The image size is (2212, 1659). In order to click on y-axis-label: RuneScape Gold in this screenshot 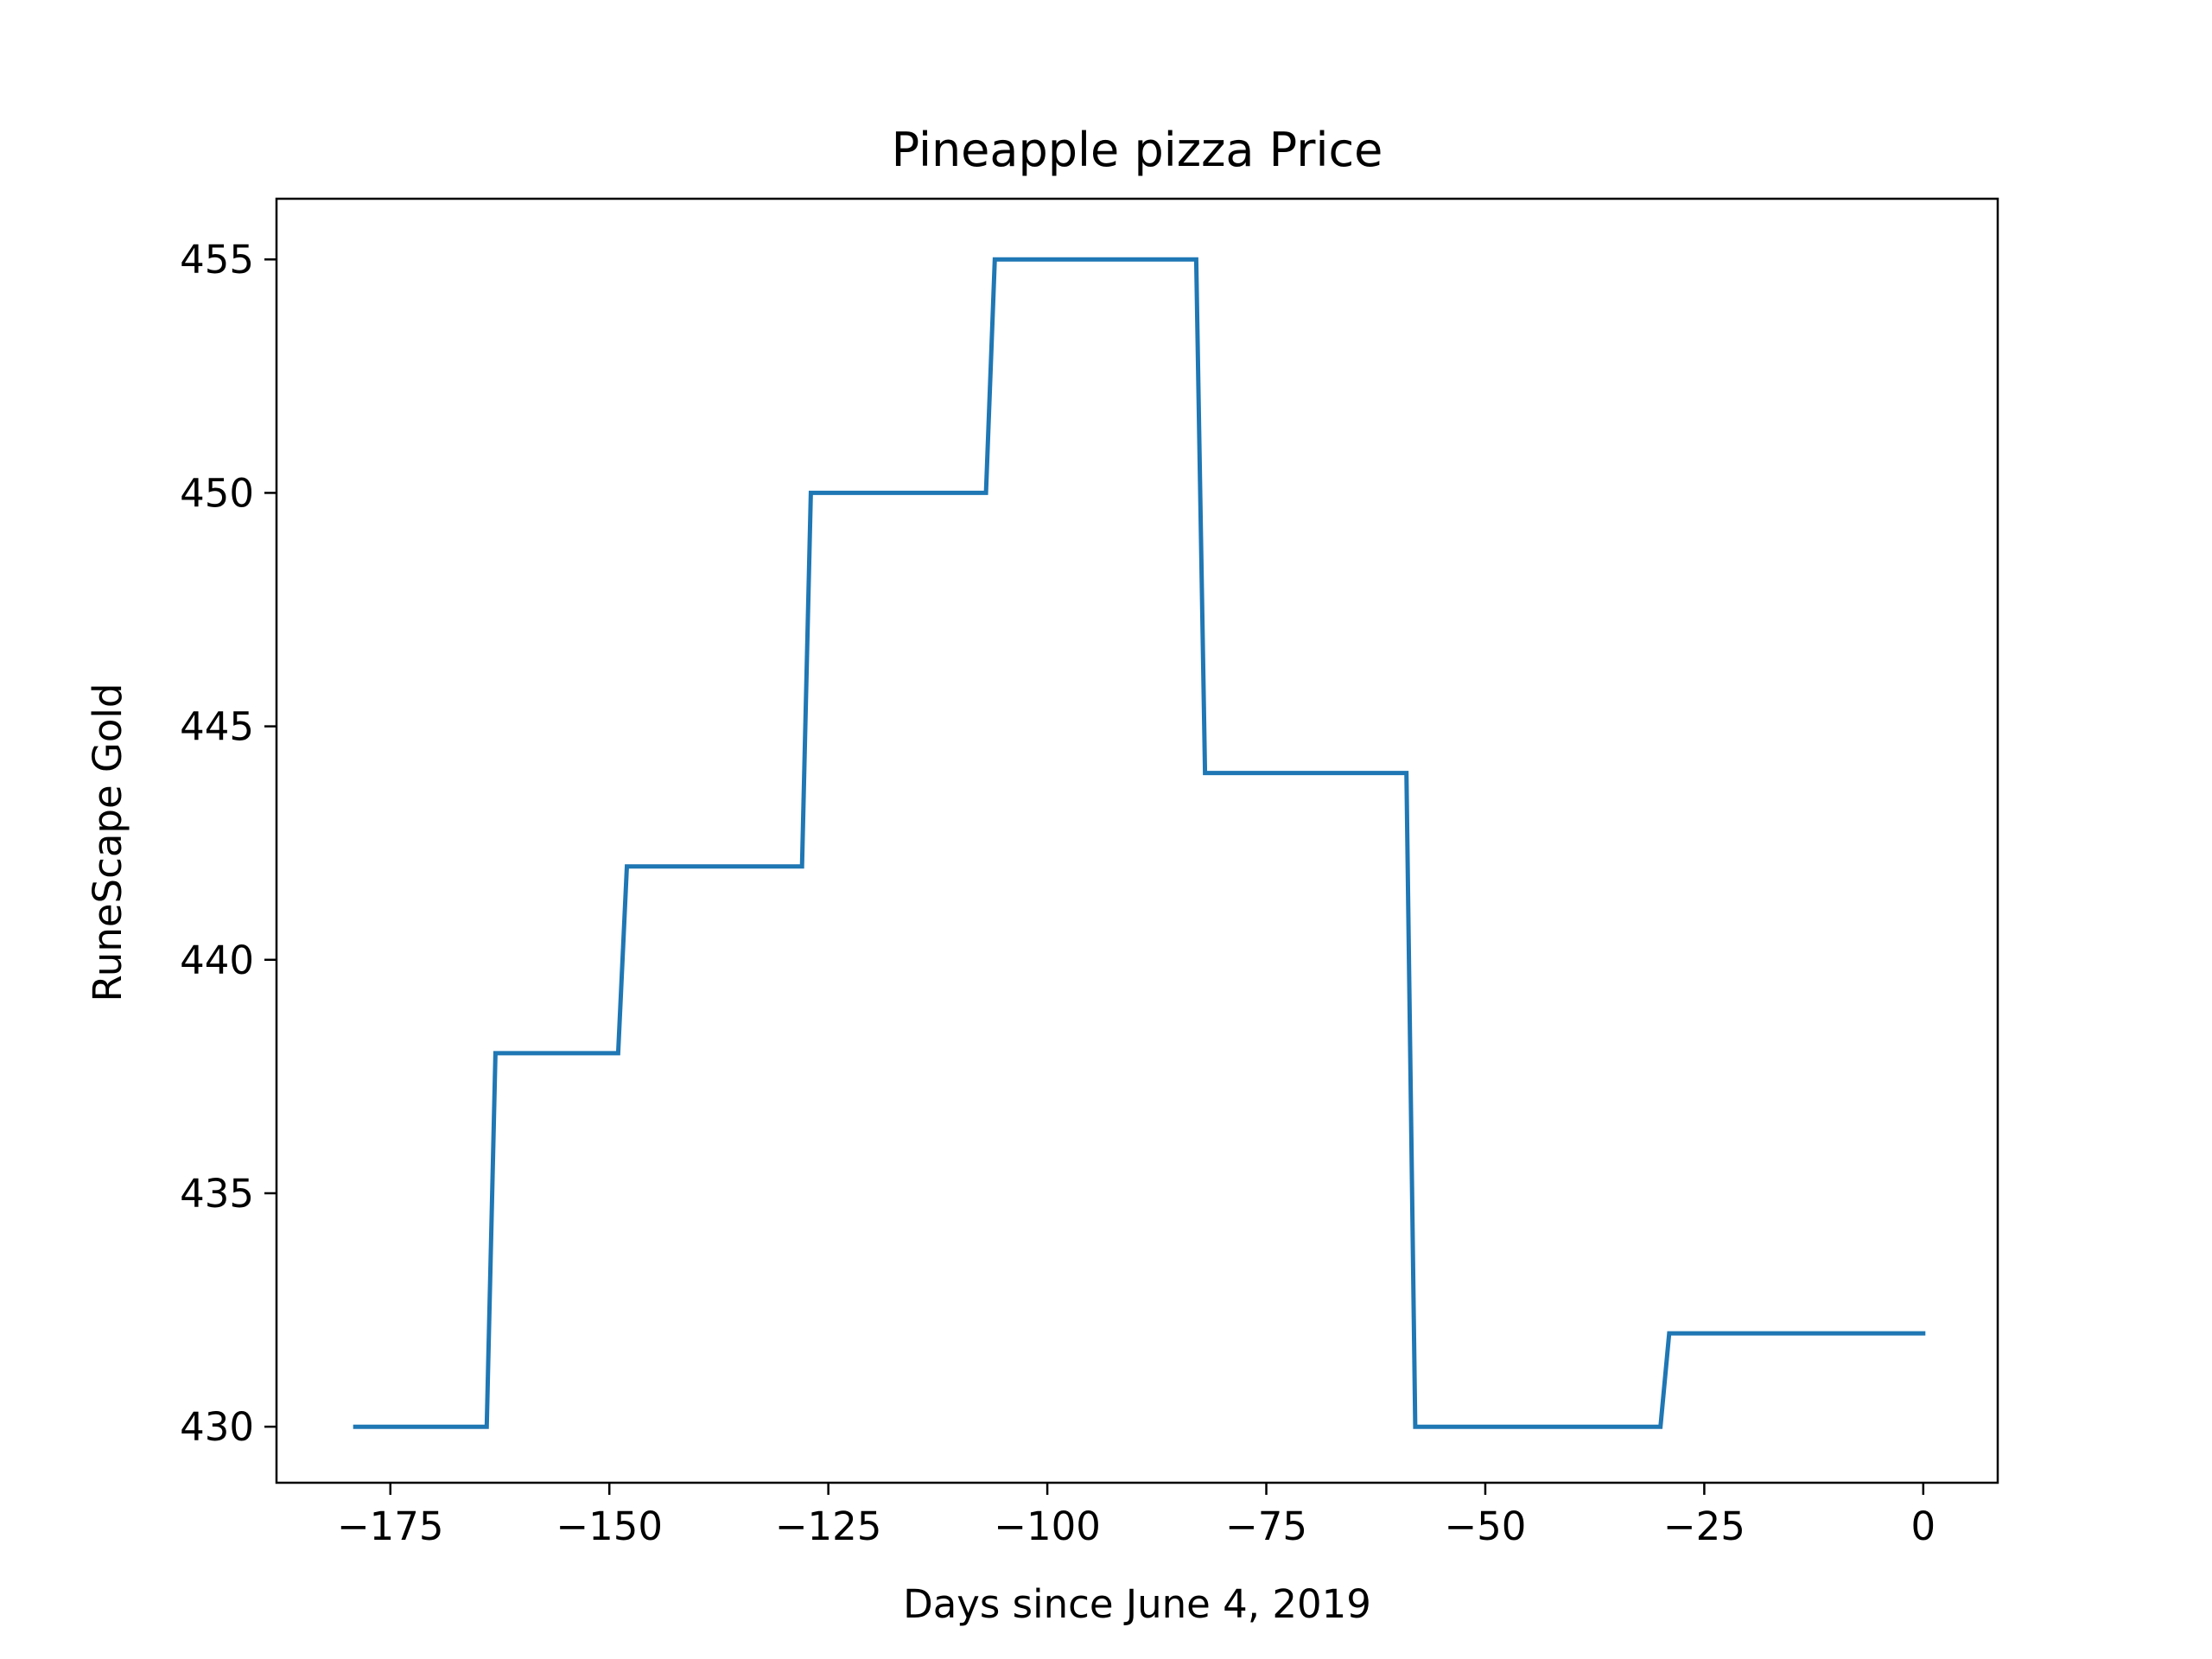, I will do `click(107, 842)`.